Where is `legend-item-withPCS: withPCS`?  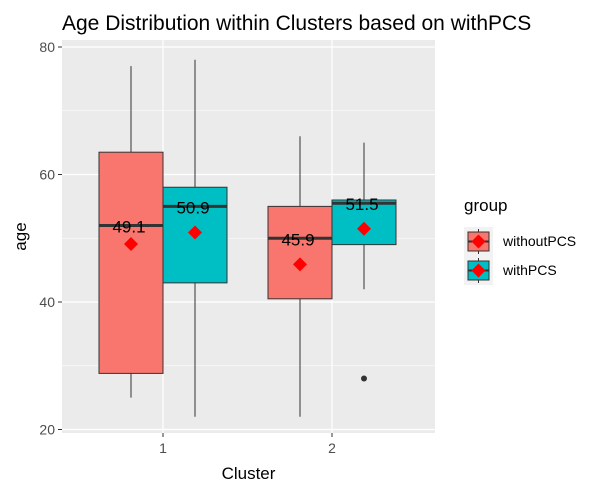
legend-item-withPCS: withPCS is located at coordinates (510, 270).